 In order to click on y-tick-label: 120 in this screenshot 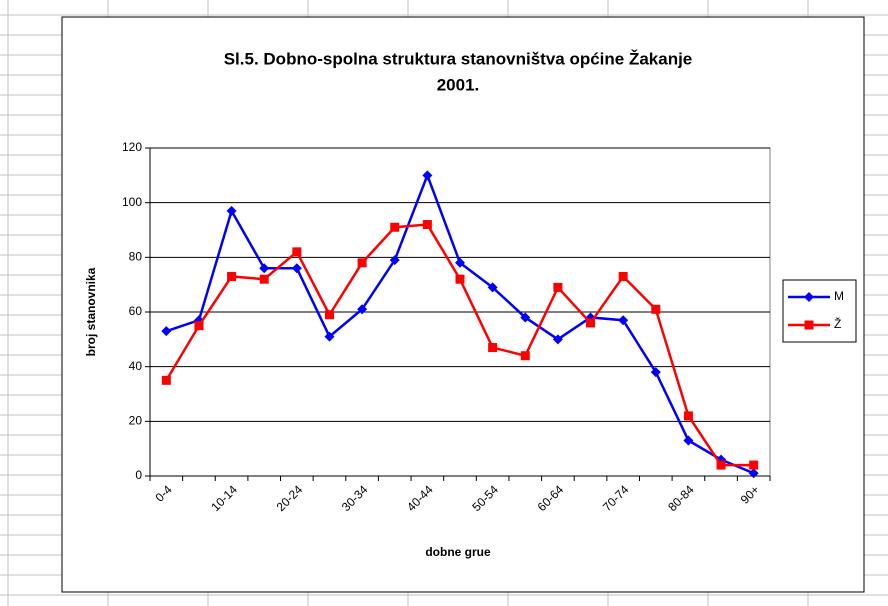, I will do `click(132, 147)`.